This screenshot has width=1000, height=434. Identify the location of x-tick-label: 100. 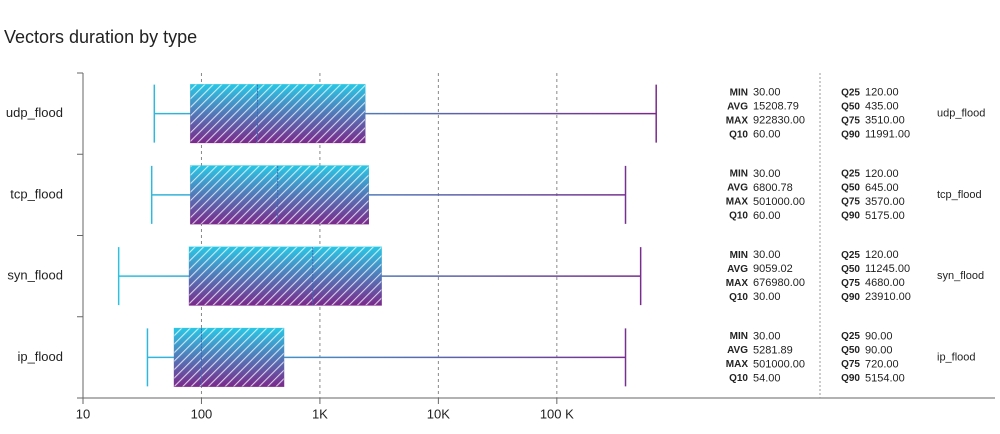
(202, 413).